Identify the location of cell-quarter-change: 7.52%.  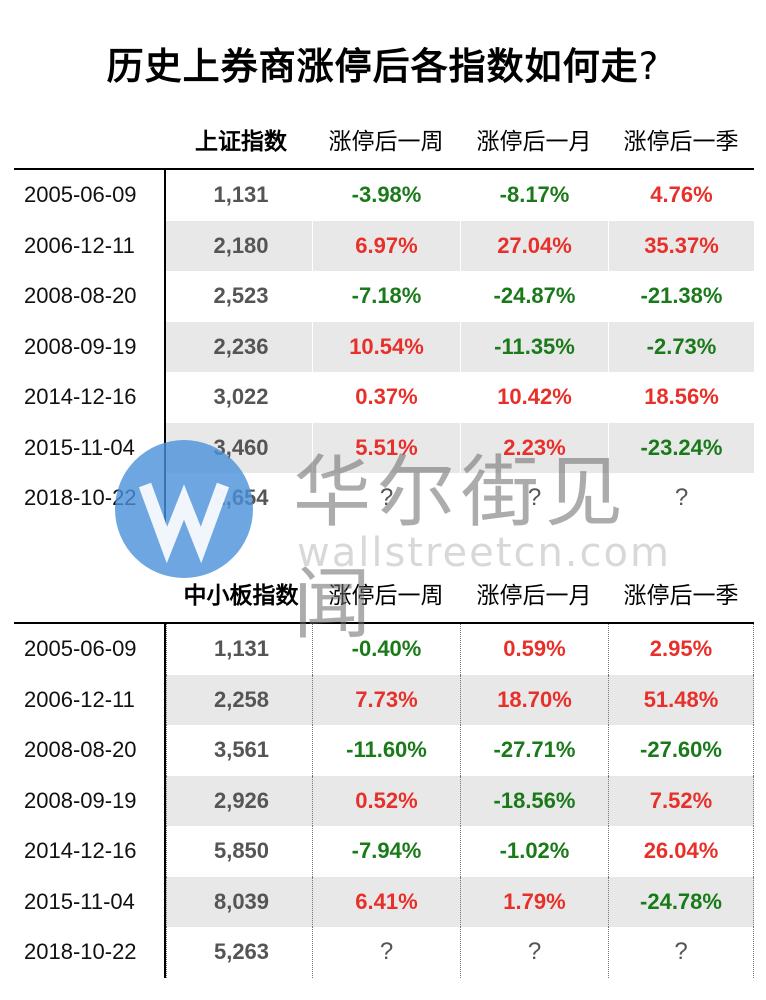
(681, 800).